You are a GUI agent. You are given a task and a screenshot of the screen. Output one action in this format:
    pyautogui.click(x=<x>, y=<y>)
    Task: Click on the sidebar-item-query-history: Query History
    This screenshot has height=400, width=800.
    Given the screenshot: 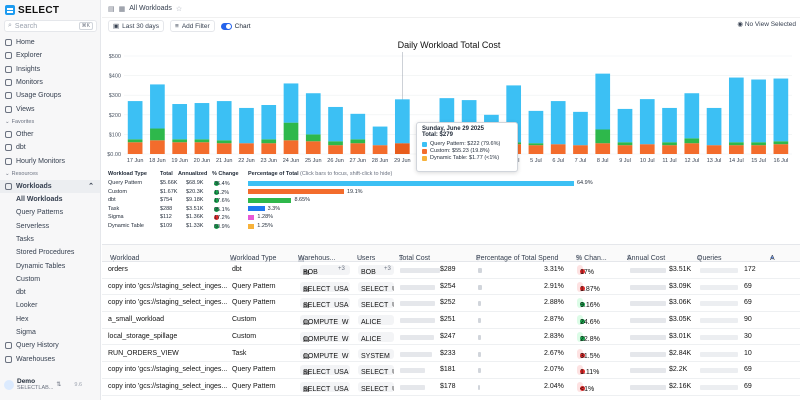 What is the action you would take?
    pyautogui.click(x=50, y=345)
    